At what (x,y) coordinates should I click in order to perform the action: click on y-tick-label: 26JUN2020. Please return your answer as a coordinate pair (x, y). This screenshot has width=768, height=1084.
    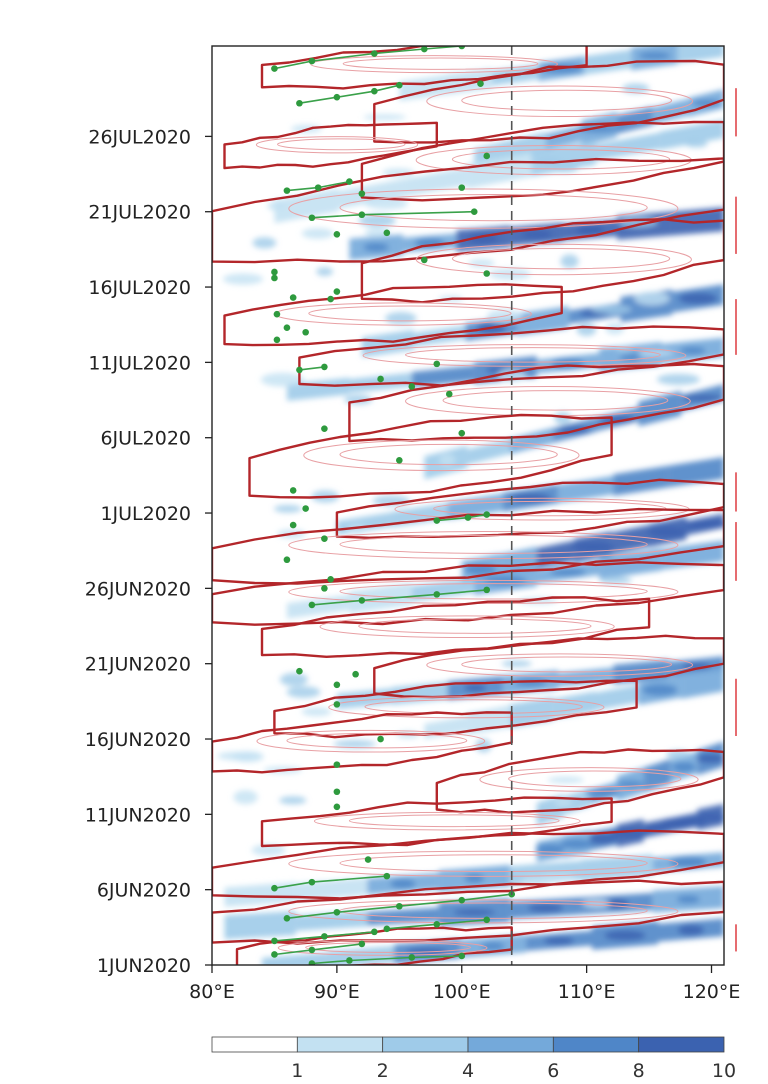
    Looking at the image, I should click on (138, 589).